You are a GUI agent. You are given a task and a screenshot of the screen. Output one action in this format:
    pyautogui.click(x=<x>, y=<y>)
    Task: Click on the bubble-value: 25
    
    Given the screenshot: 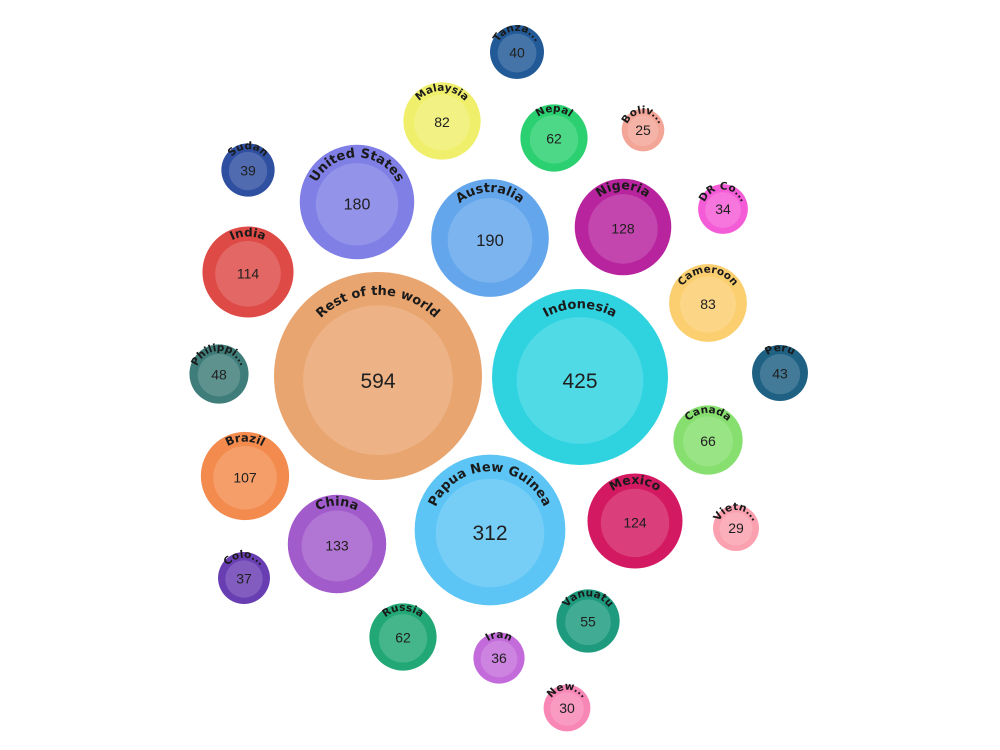 What is the action you would take?
    pyautogui.click(x=643, y=130)
    